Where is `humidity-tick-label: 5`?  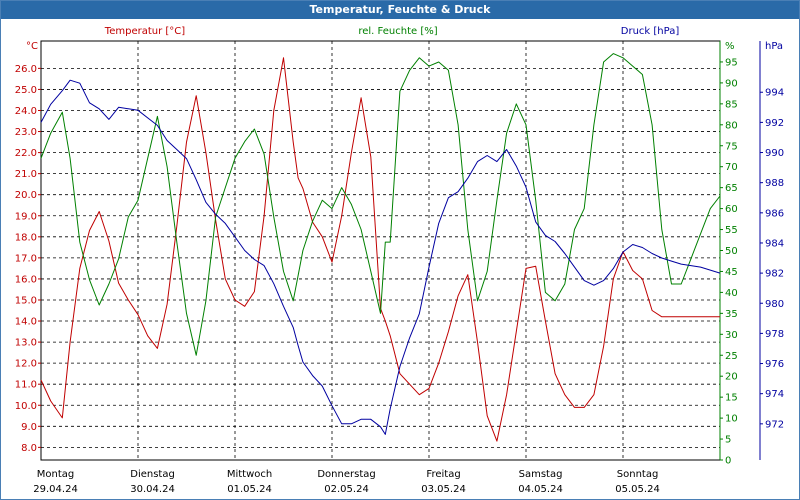 humidity-tick-label: 5 is located at coordinates (728, 440).